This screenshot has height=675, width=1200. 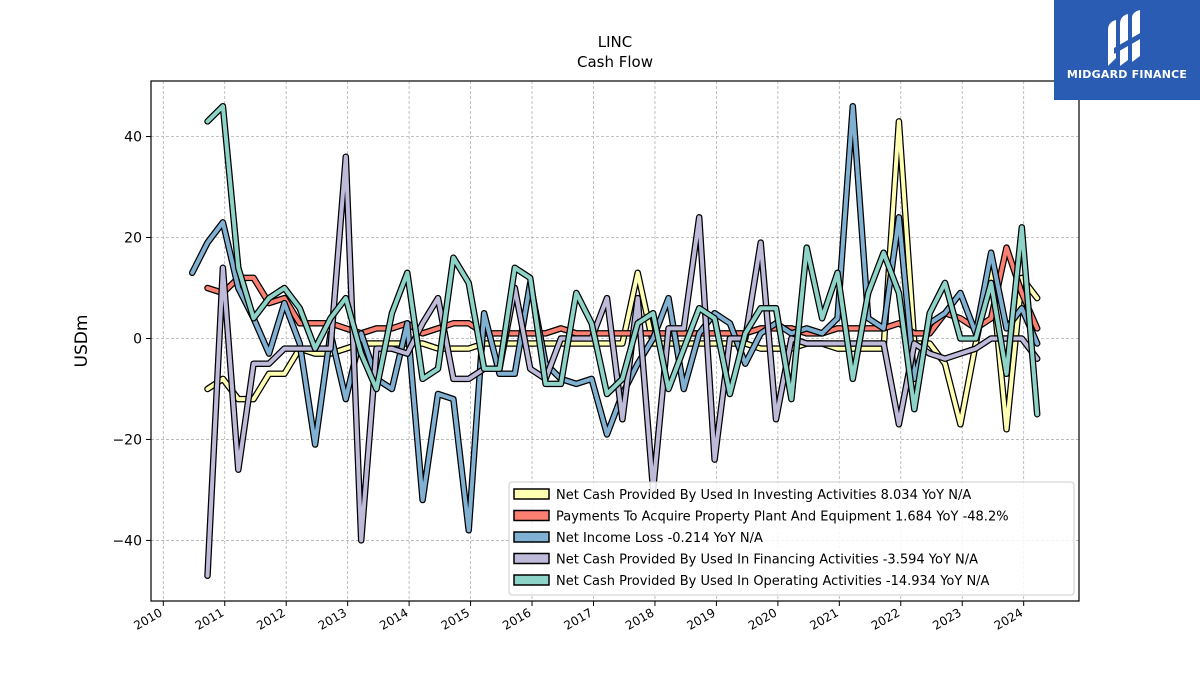 I want to click on x-tick-label: 2018, so click(x=639, y=618).